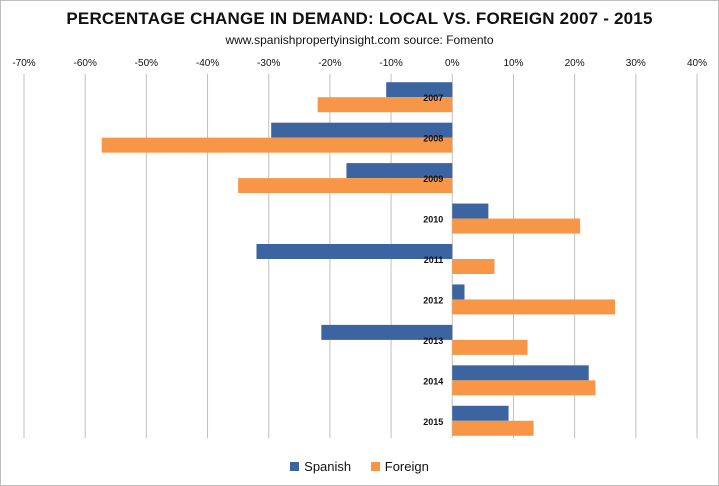 The width and height of the screenshot is (719, 486). What do you see at coordinates (433, 179) in the screenshot?
I see `category-label: 2009` at bounding box center [433, 179].